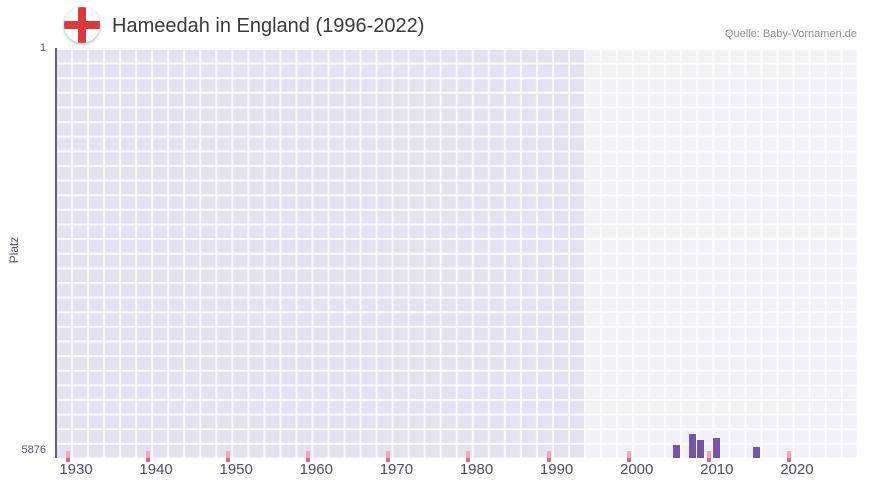  I want to click on x-tick-label-2010: 2010, so click(717, 469).